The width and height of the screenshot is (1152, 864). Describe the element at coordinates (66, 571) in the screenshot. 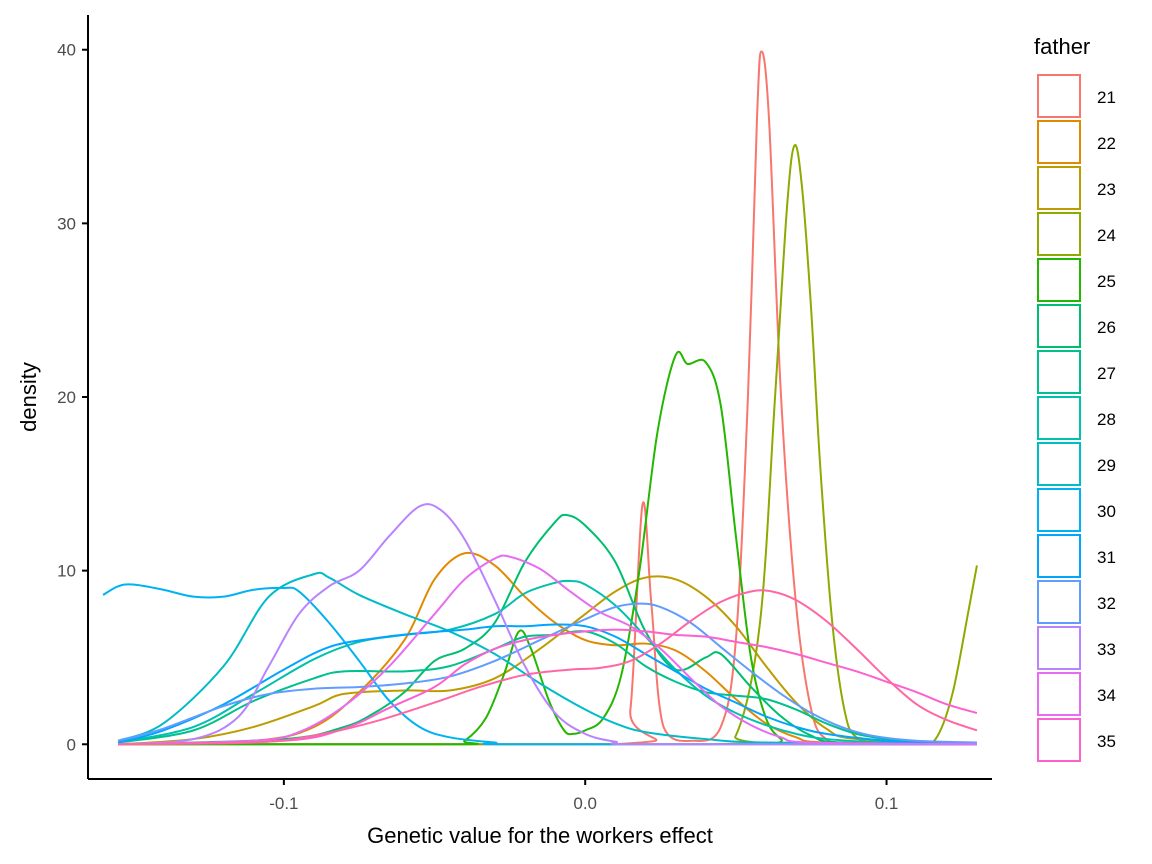

I see `y-tick-label: 10` at that location.